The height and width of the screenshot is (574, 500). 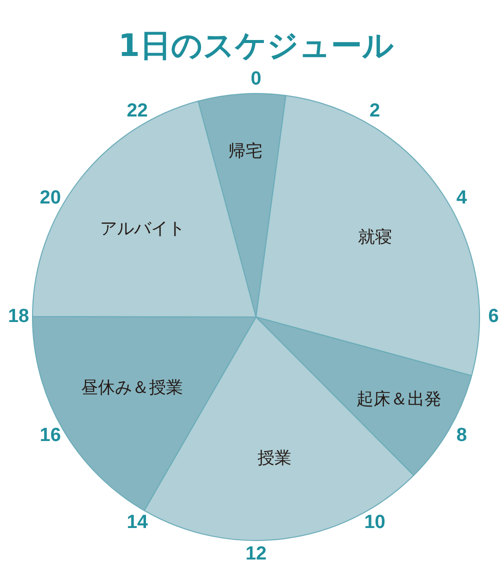 What do you see at coordinates (461, 435) in the screenshot?
I see `text: 8` at bounding box center [461, 435].